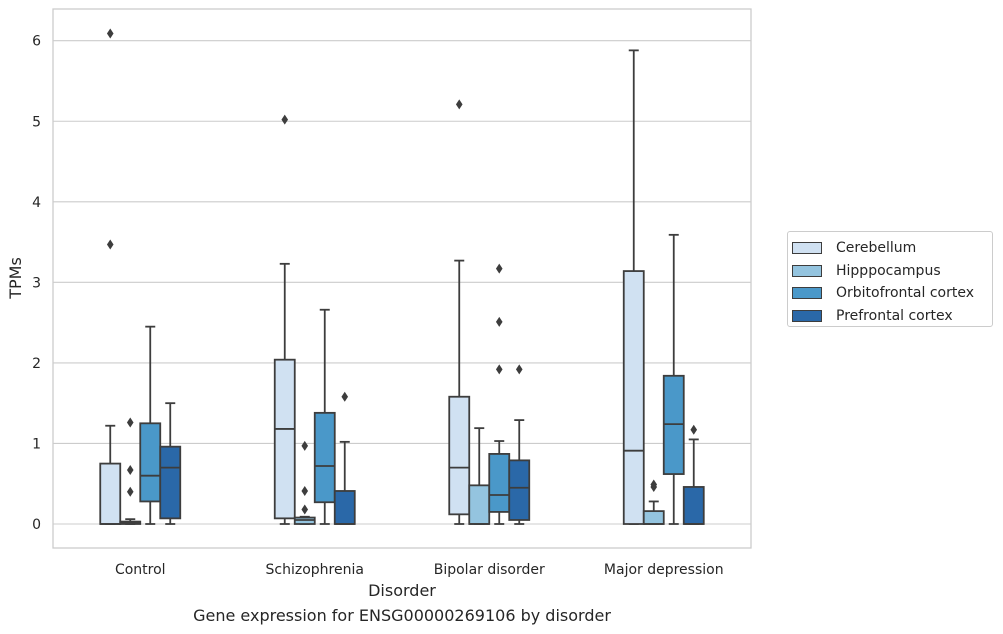 Image resolution: width=1003 pixels, height=634 pixels. I want to click on legend-item: Hipppocampus, so click(892, 271).